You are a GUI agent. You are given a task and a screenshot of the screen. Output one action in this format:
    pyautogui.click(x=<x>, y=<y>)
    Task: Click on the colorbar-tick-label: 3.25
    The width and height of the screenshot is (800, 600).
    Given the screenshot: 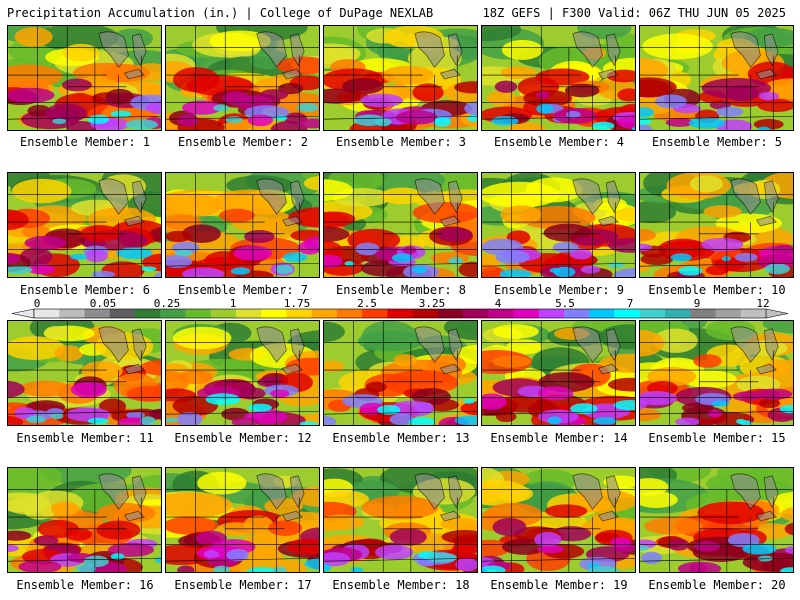 What is the action you would take?
    pyautogui.click(x=432, y=303)
    